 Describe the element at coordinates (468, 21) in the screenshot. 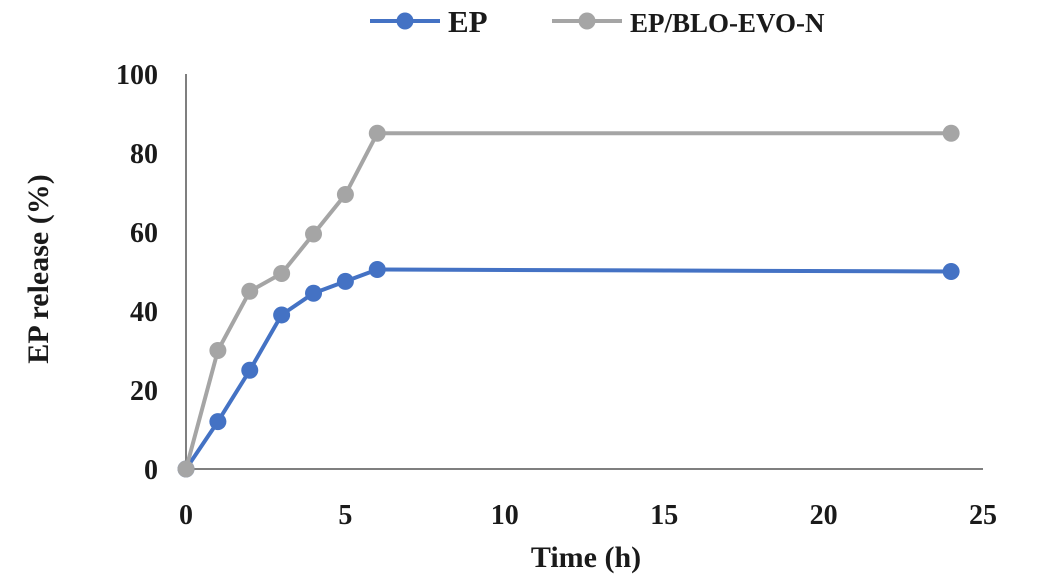

I see `legend-label: EP` at that location.